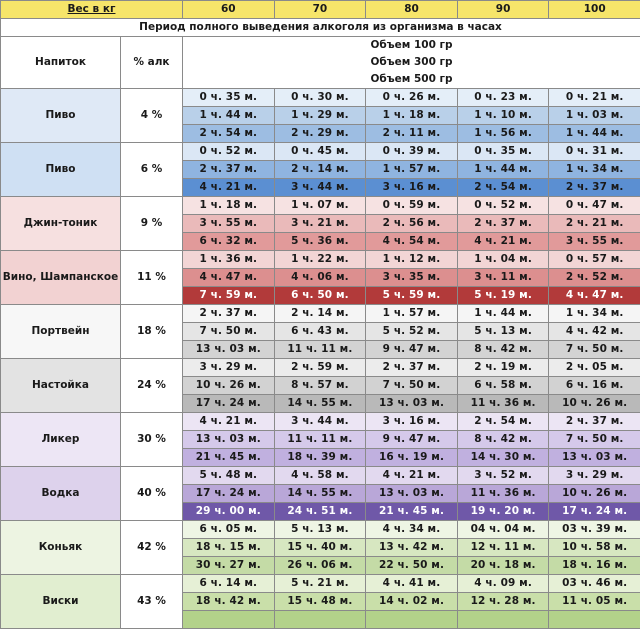 The height and width of the screenshot is (640, 640). I want to click on time-cell: 4 ч. 47 м., so click(228, 277).